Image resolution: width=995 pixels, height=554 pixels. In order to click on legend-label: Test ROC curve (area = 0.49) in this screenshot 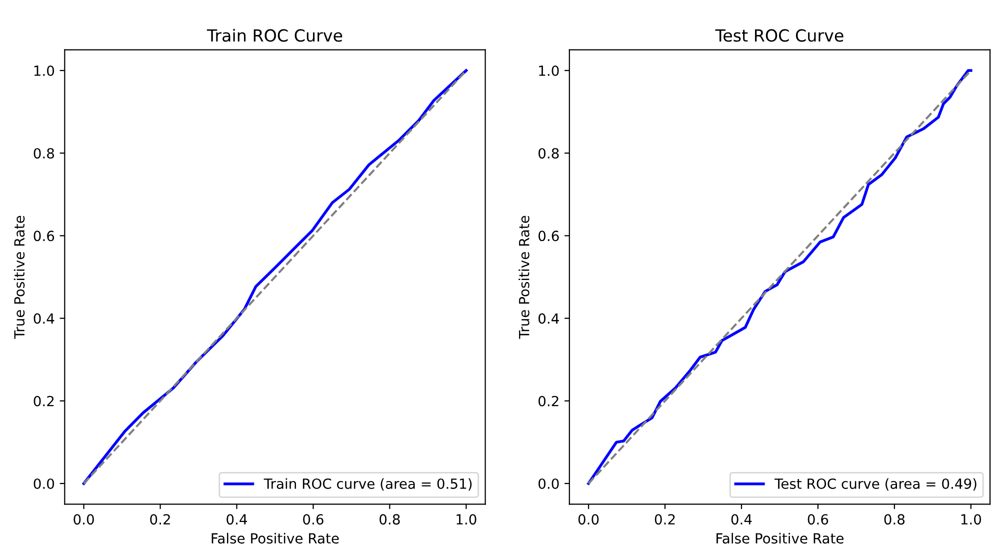, I will do `click(875, 484)`.